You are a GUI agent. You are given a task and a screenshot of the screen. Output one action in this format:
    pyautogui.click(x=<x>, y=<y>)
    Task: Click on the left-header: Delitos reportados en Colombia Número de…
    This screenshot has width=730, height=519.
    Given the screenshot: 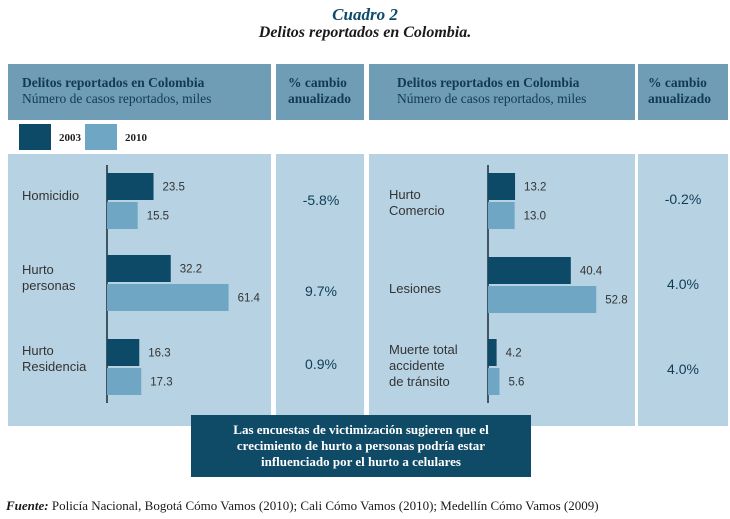 What is the action you would take?
    pyautogui.click(x=139, y=92)
    